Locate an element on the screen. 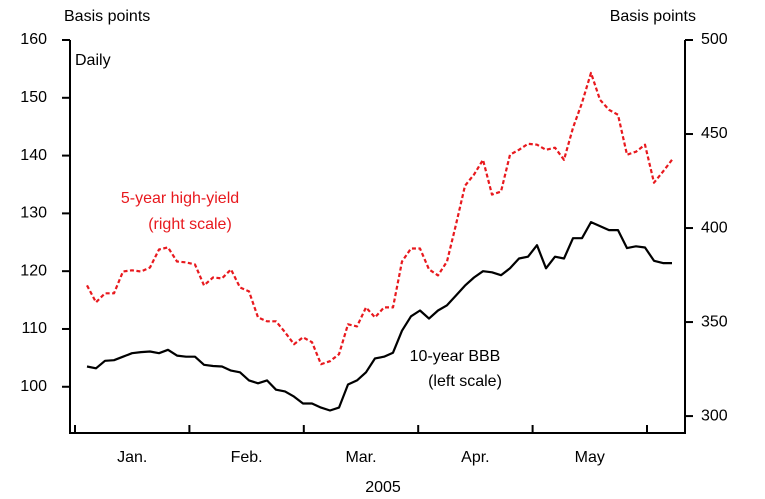  y2-tick-label: 350 is located at coordinates (714, 321).